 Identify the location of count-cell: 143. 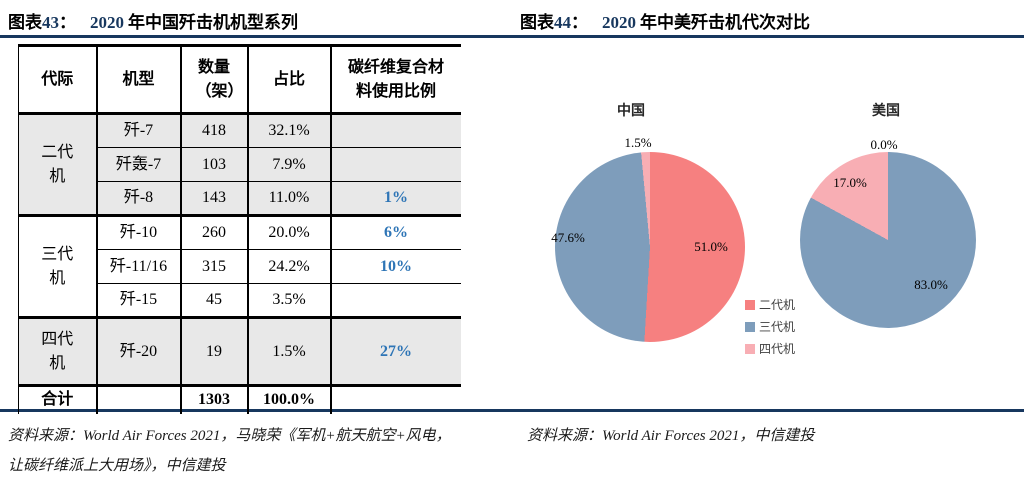
(213, 198).